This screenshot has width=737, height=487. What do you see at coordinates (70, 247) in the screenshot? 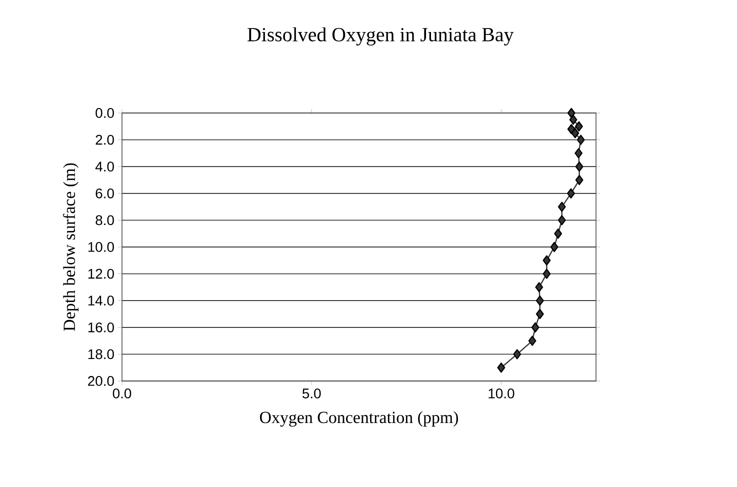
I see `y-axis-title: Depth below surface (m)` at bounding box center [70, 247].